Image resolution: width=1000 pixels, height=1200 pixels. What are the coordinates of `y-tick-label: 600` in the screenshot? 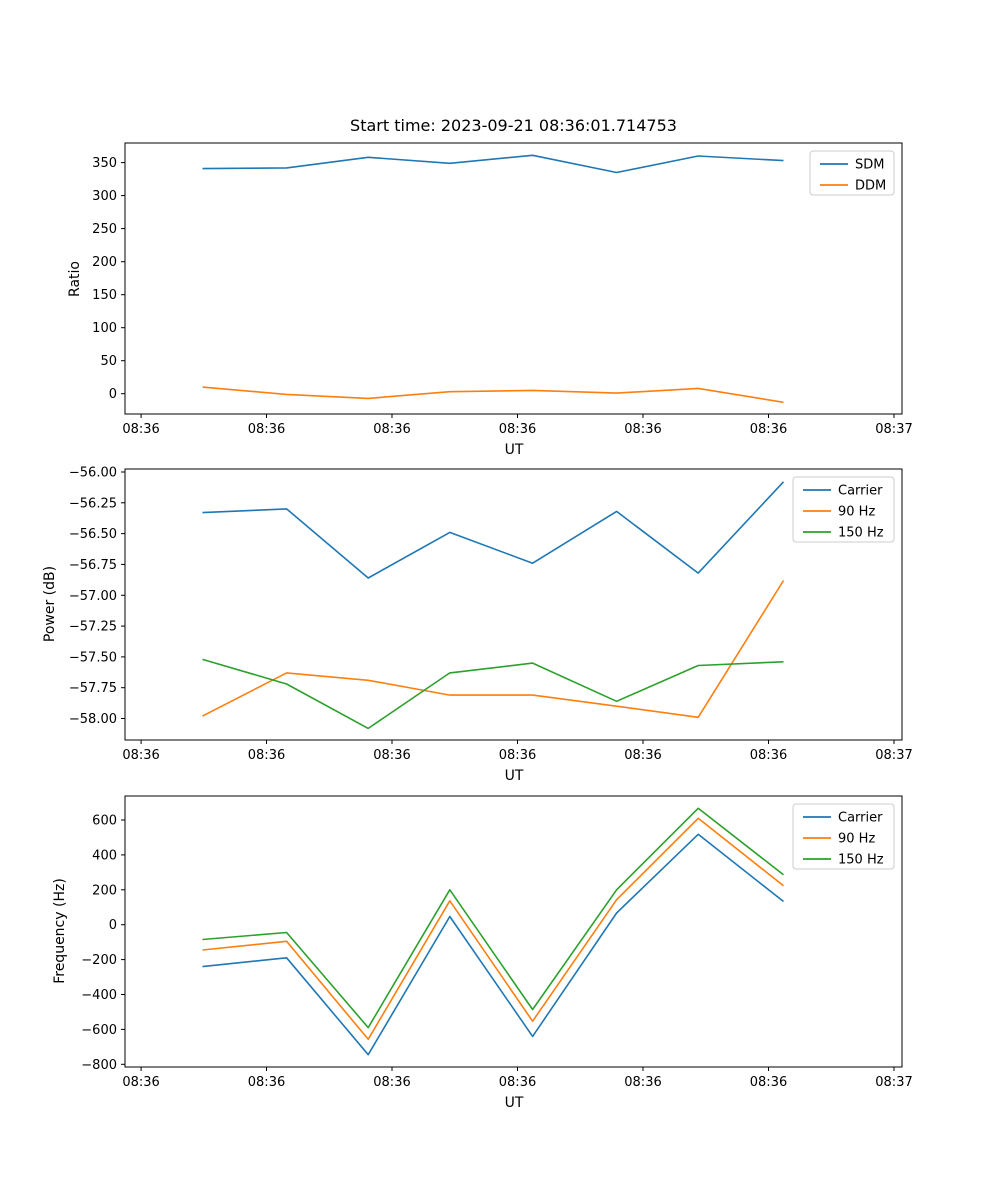 It's located at (104, 821).